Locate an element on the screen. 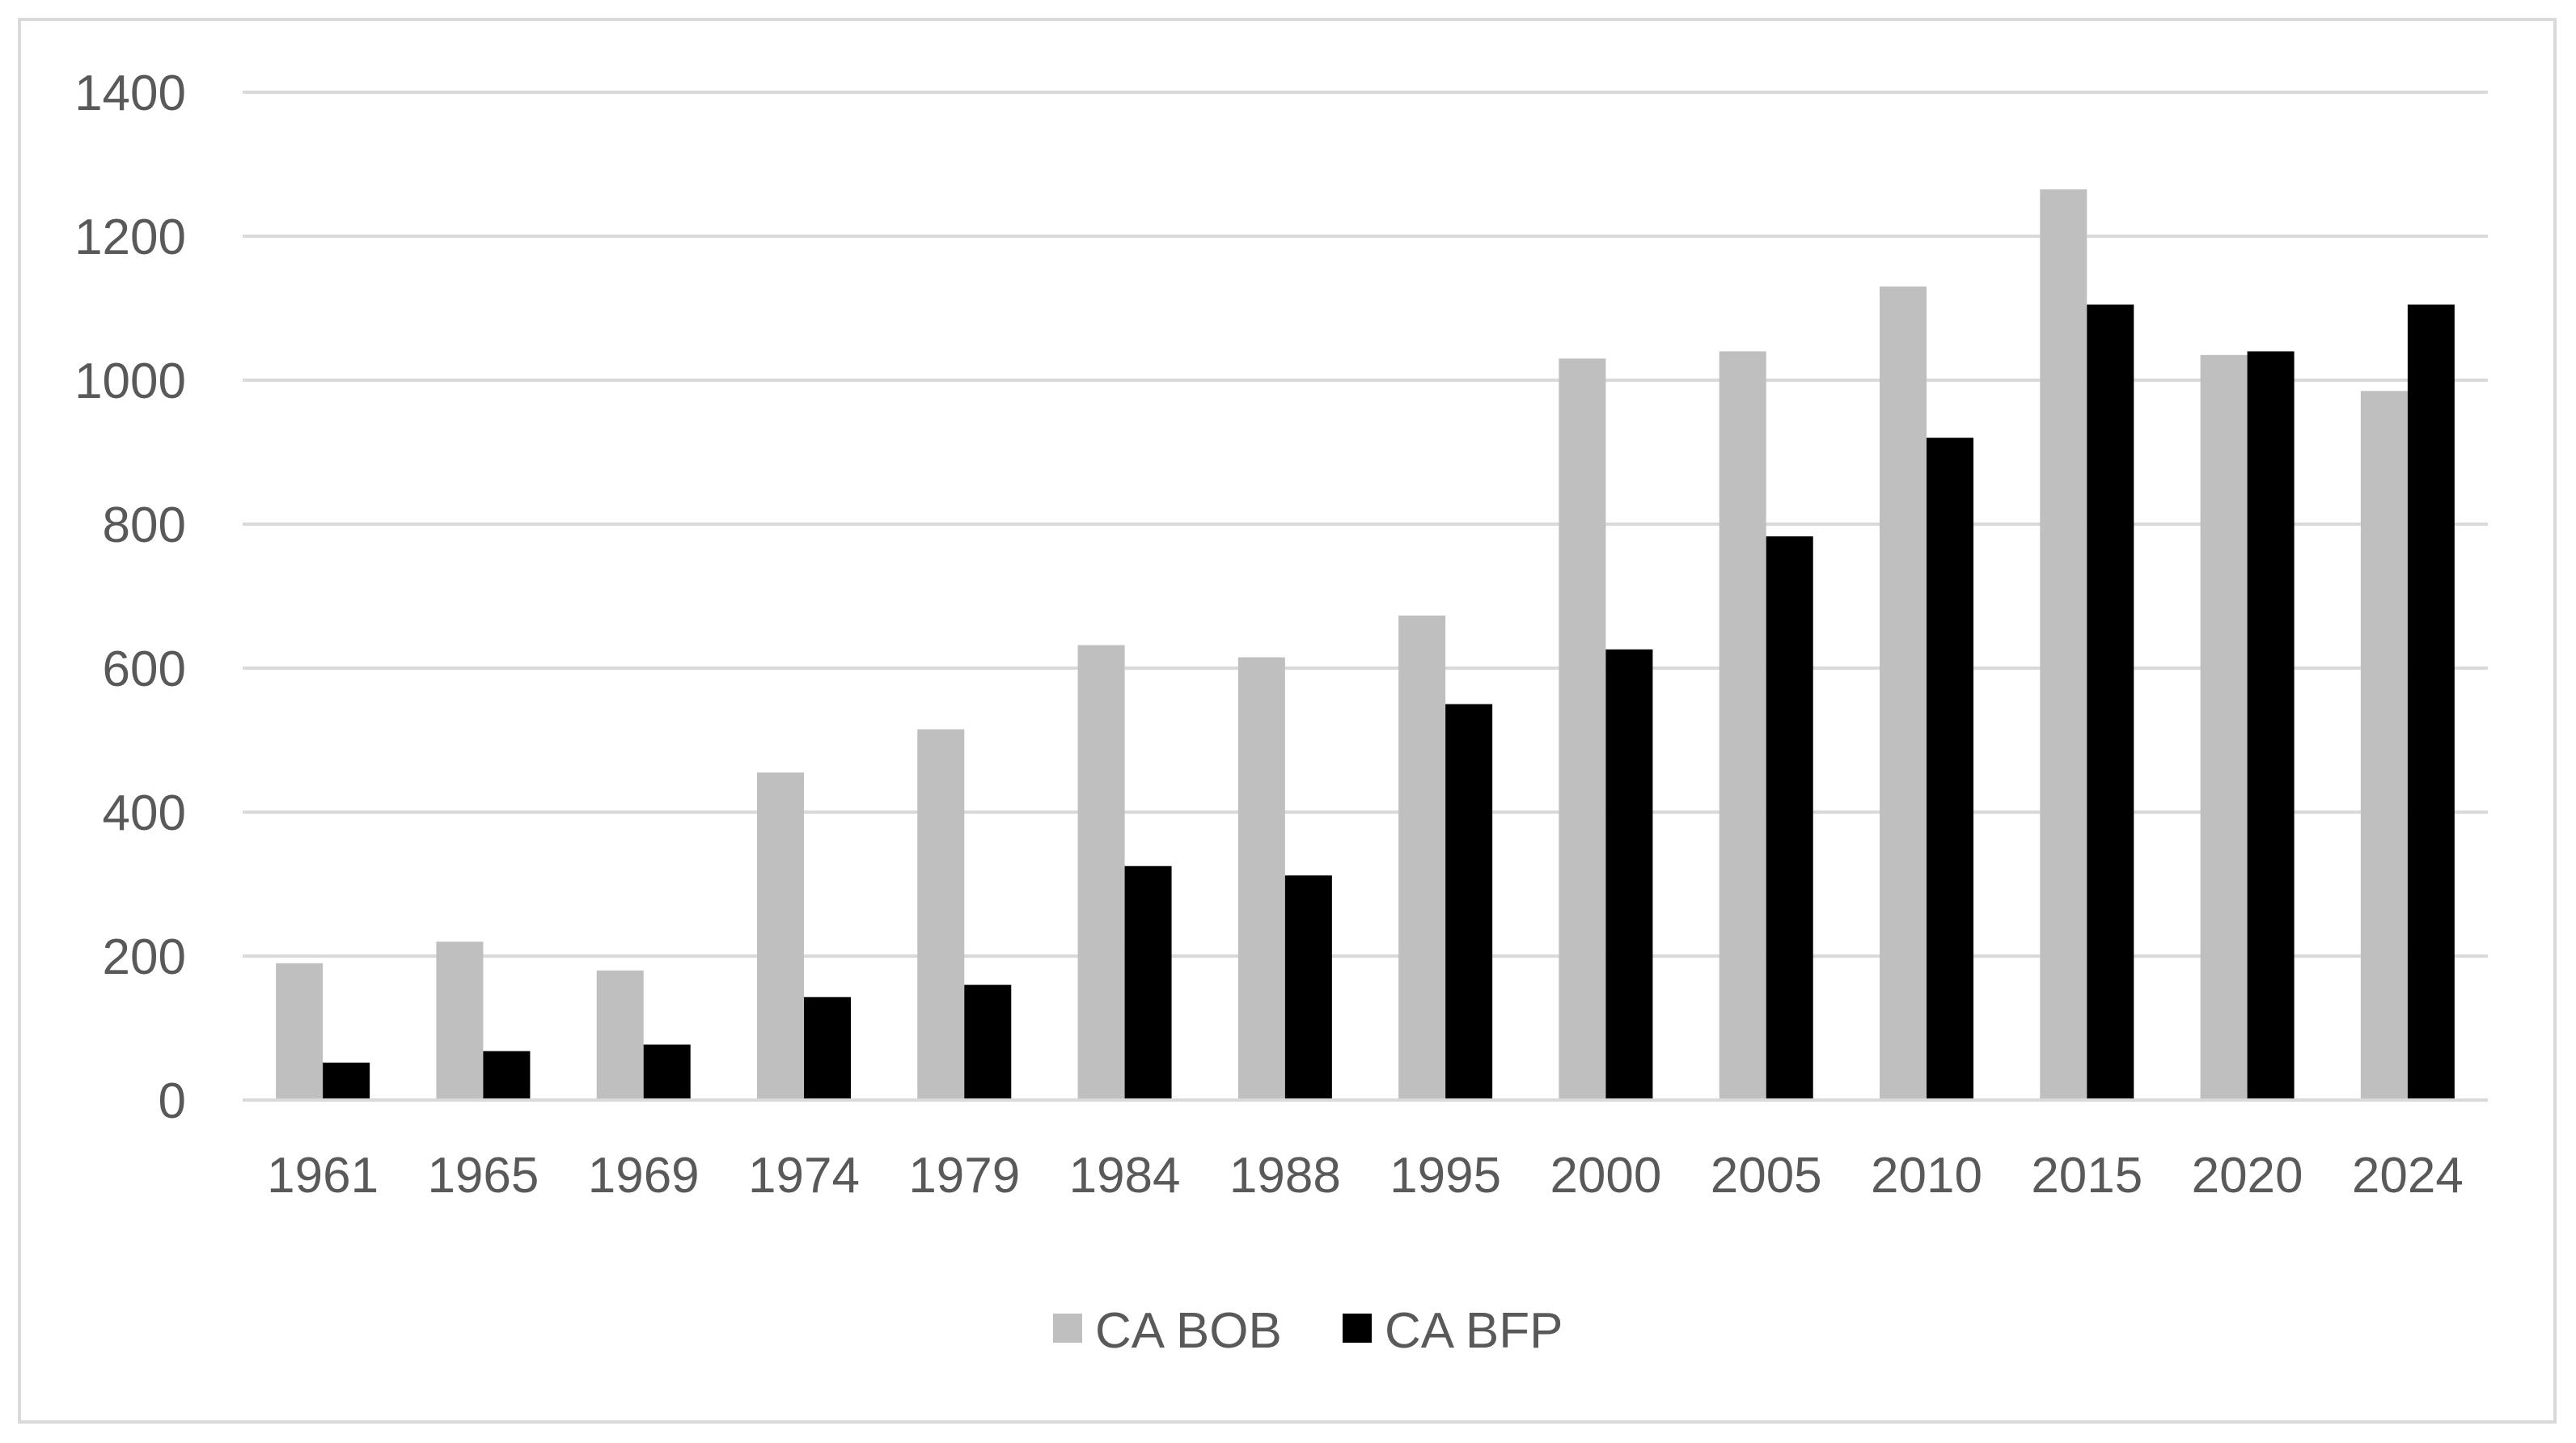  x-tick-label: 2005 is located at coordinates (1767, 1176).